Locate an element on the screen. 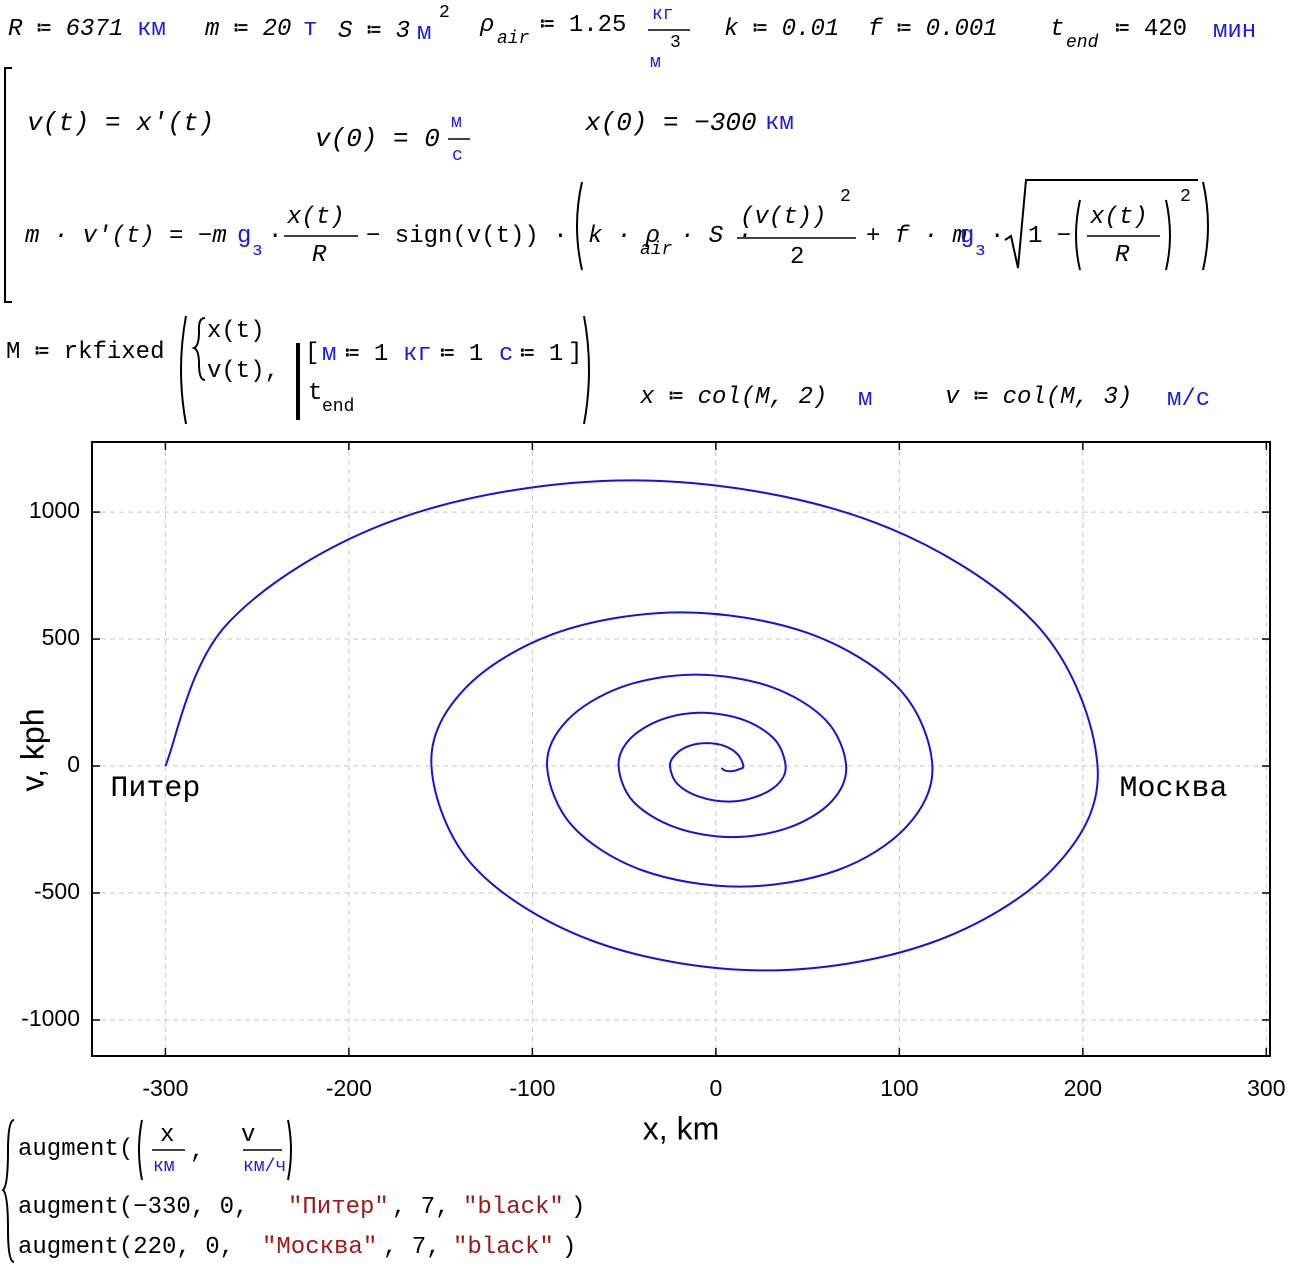 The width and height of the screenshot is (1296, 1275). definition: ρ is located at coordinates (487, 25).